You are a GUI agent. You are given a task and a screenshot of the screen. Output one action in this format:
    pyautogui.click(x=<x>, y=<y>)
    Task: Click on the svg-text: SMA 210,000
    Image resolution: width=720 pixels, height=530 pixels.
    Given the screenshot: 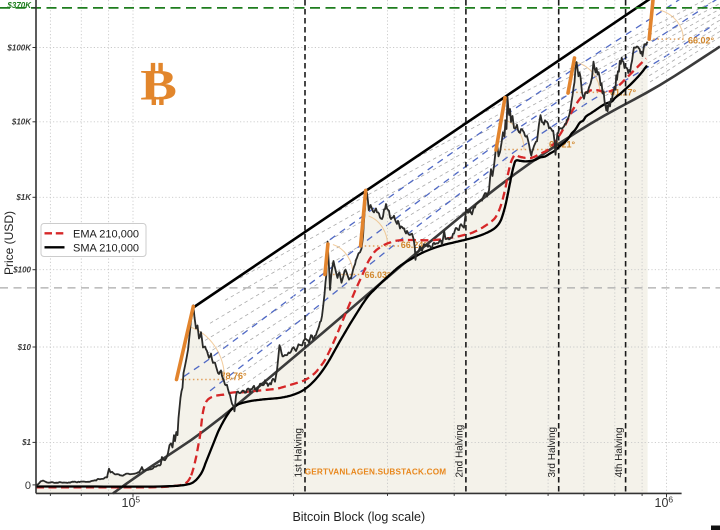 What is the action you would take?
    pyautogui.click(x=106, y=249)
    